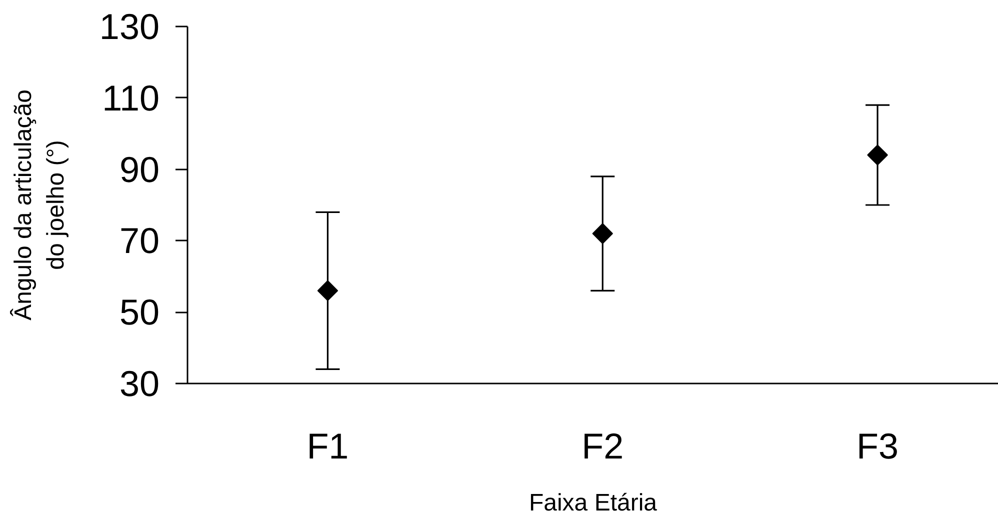 This screenshot has height=512, width=998. I want to click on y-tick-label: 70, so click(139, 241).